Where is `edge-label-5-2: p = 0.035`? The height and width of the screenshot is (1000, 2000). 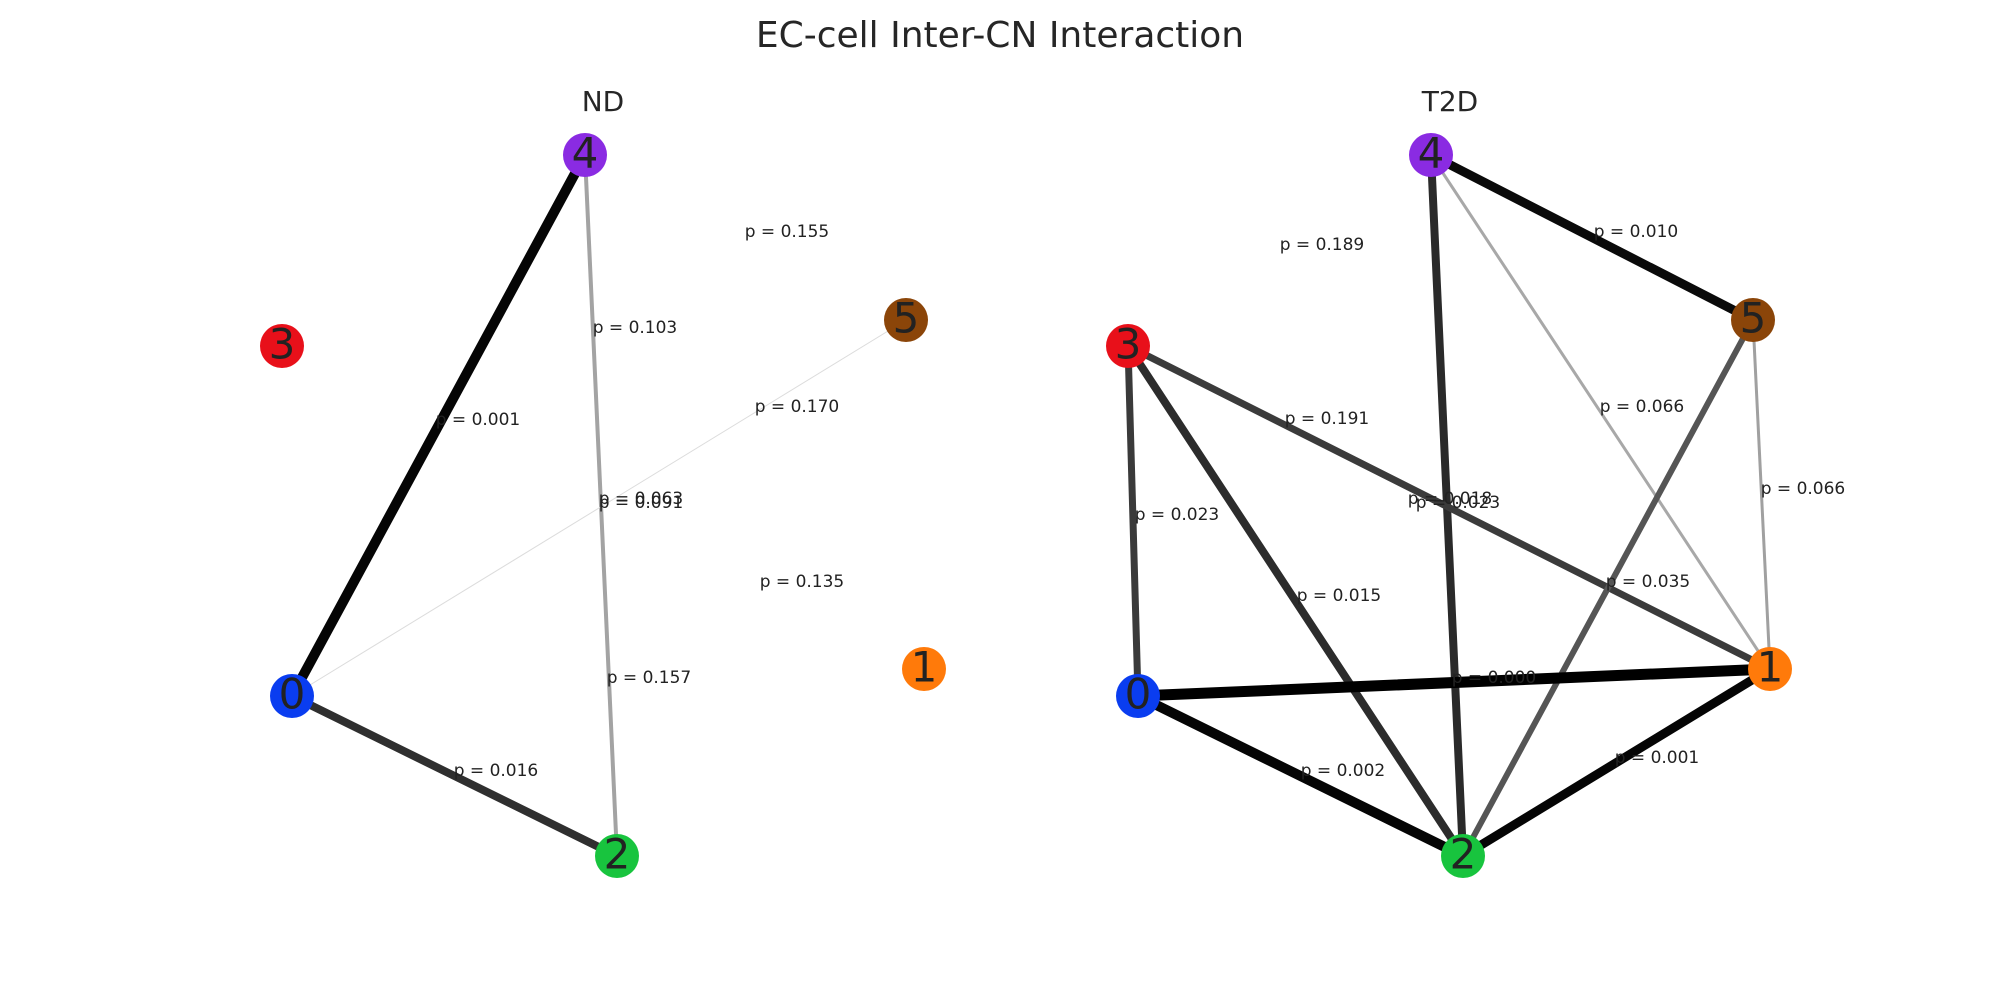
edge-label-5-2: p = 0.035 is located at coordinates (1648, 582).